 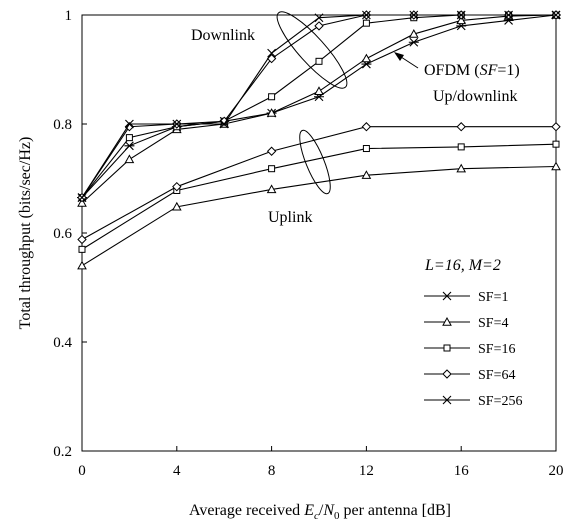 What do you see at coordinates (62, 343) in the screenshot?
I see `y-tick-label: 0.4` at bounding box center [62, 343].